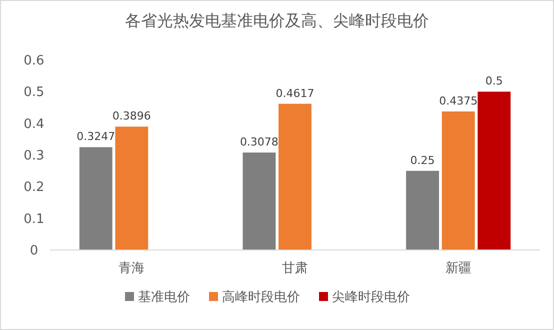 This screenshot has height=330, width=554. Describe the element at coordinates (259, 142) in the screenshot. I see `data-label: 0.3078` at that location.